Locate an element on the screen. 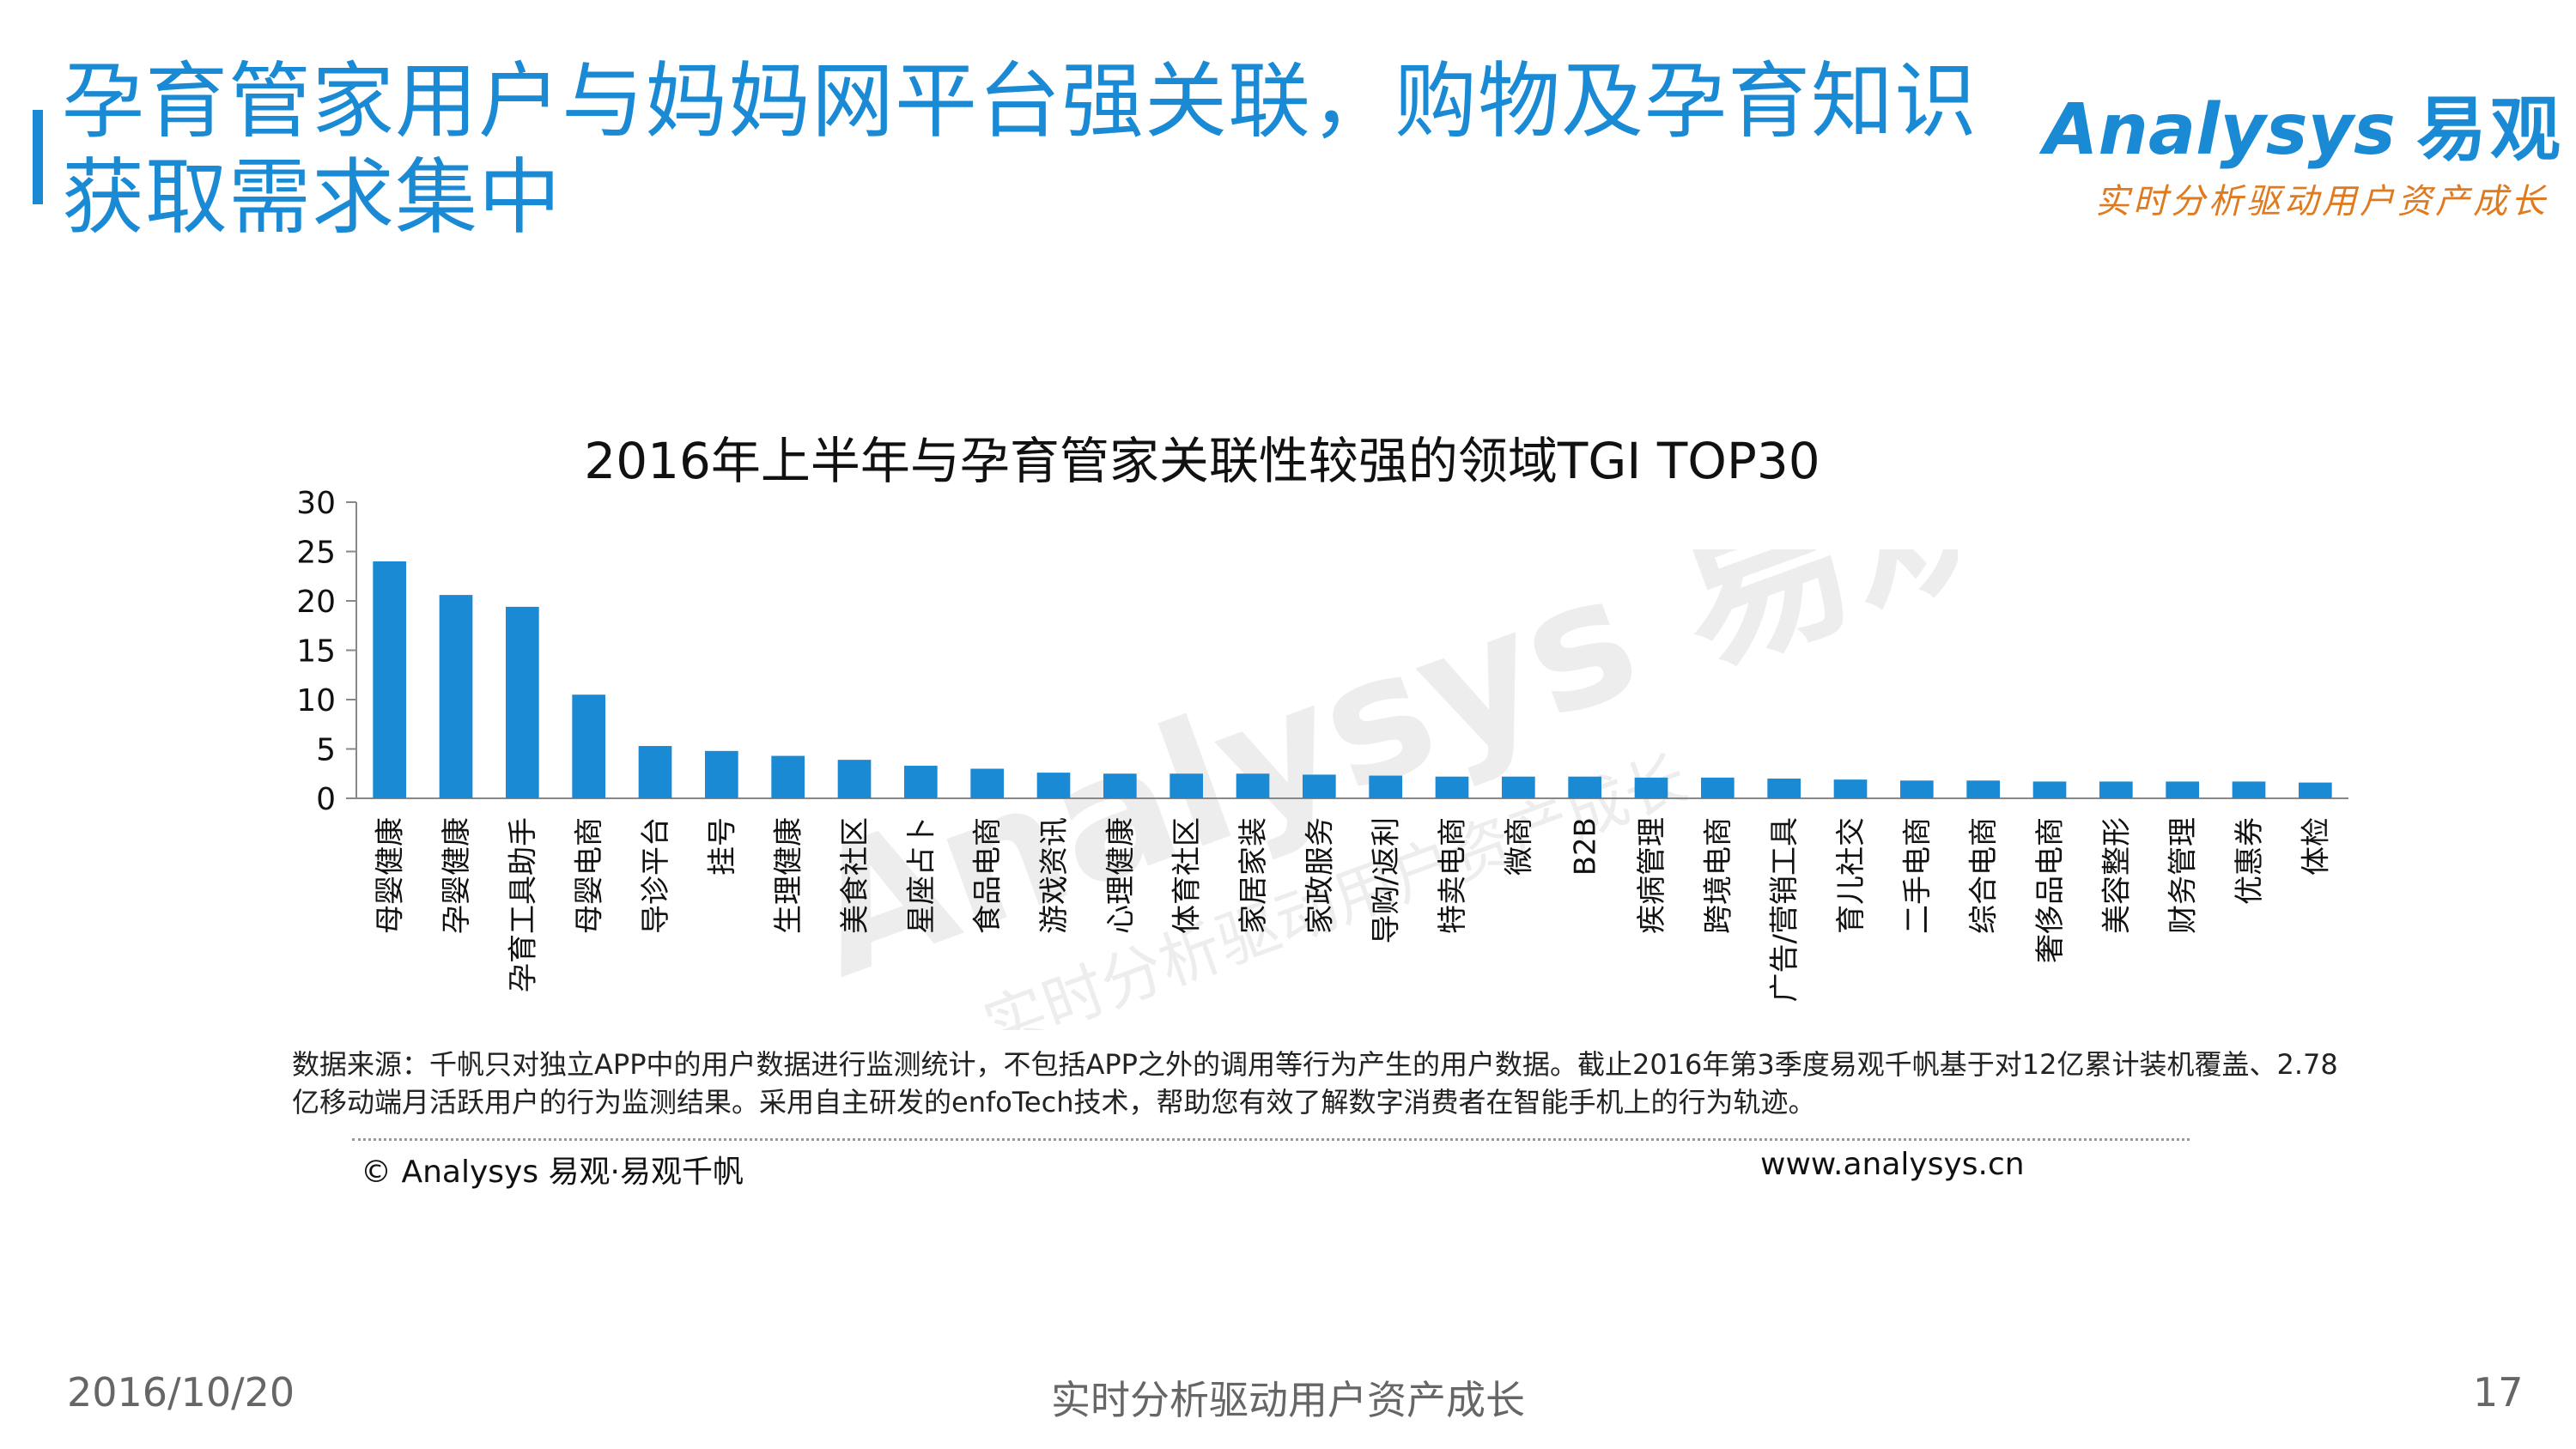 The image size is (2576, 1449). x-category-label: 优惠券 is located at coordinates (2250, 861).